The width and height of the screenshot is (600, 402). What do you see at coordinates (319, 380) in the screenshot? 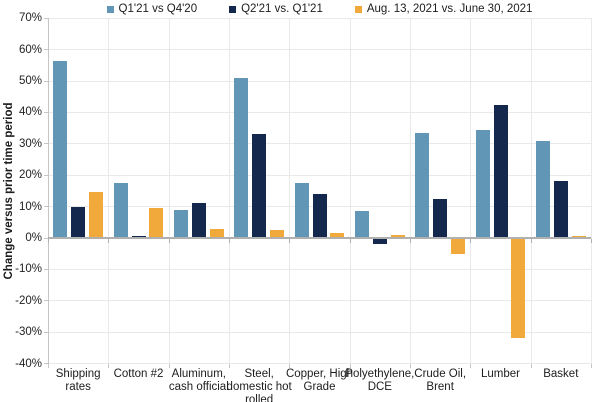
I see `x-category-label: Copper, High Grade` at bounding box center [319, 380].